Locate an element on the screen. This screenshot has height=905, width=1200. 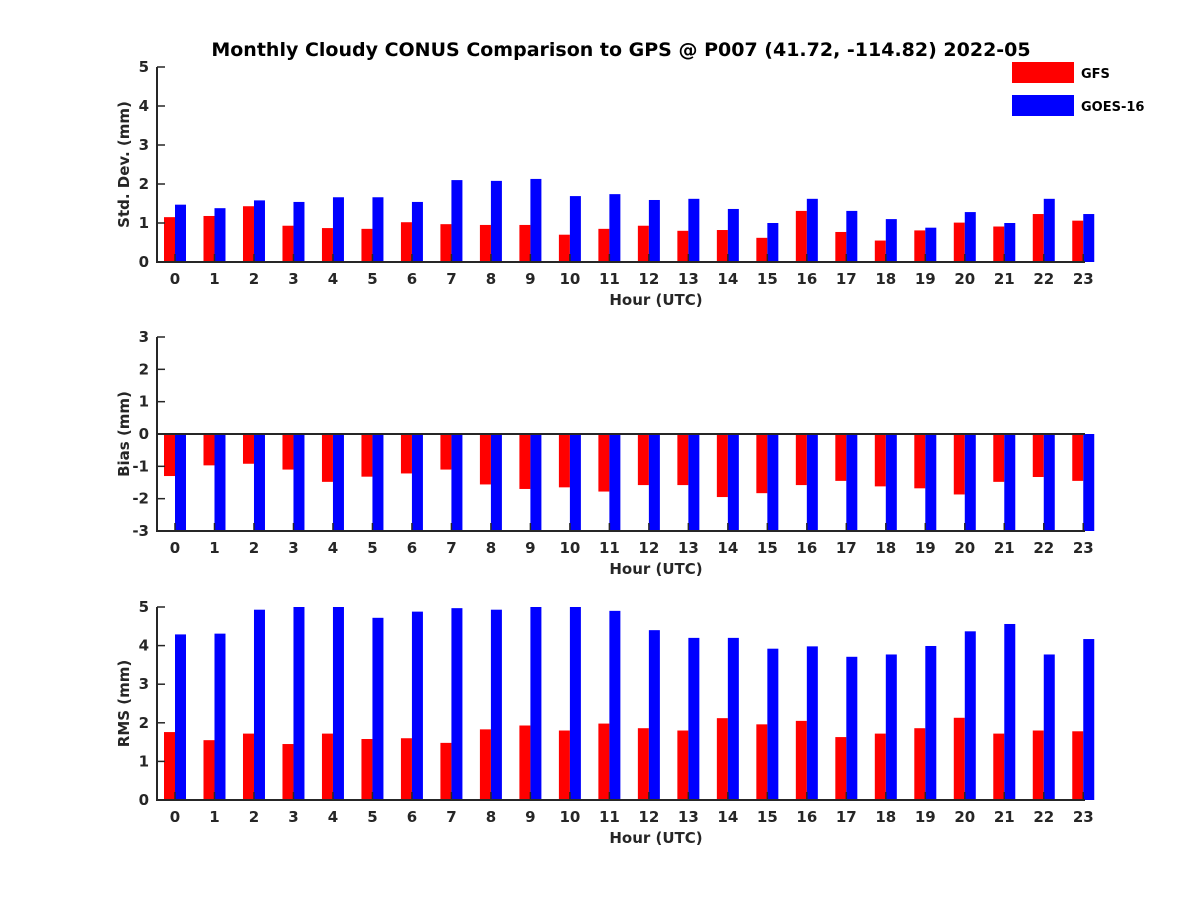
x-tick-label-rms-22: 22 is located at coordinates (1043, 817).